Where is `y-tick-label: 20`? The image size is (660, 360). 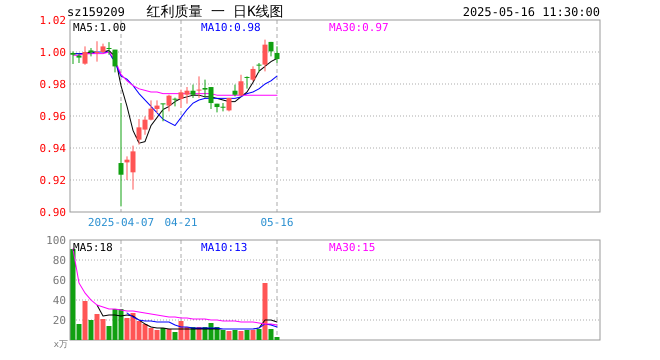 y-tick-label: 20 is located at coordinates (59, 320).